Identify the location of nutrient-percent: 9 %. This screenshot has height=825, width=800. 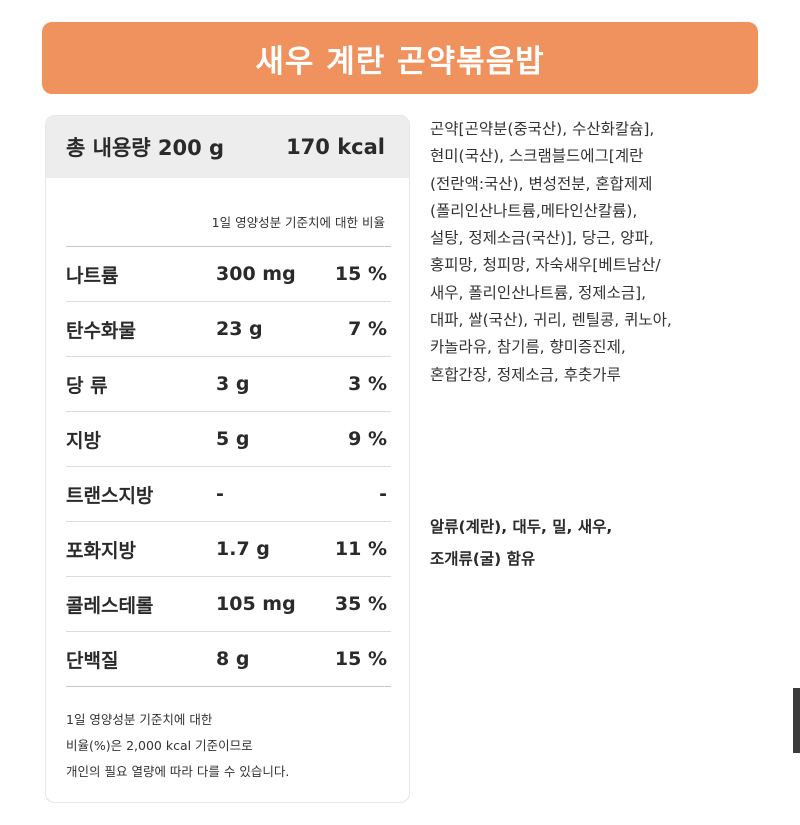
(367, 439).